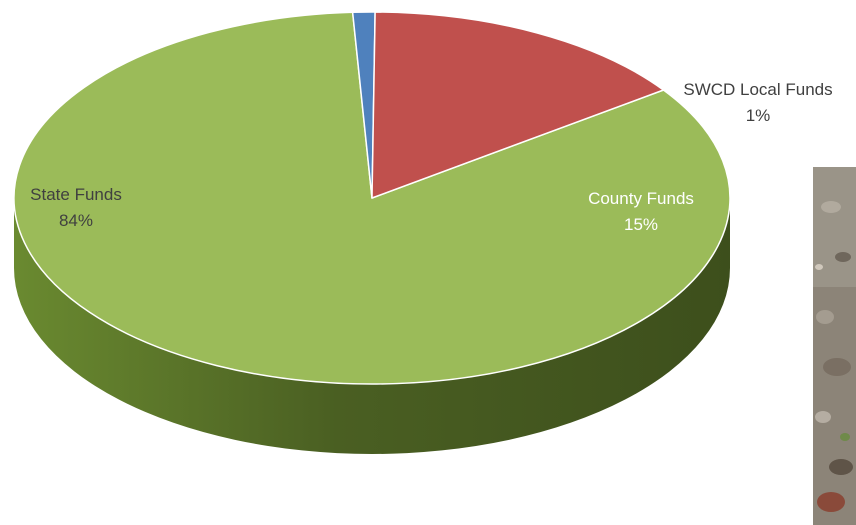  What do you see at coordinates (76, 194) in the screenshot?
I see `state-funds-name: State Funds` at bounding box center [76, 194].